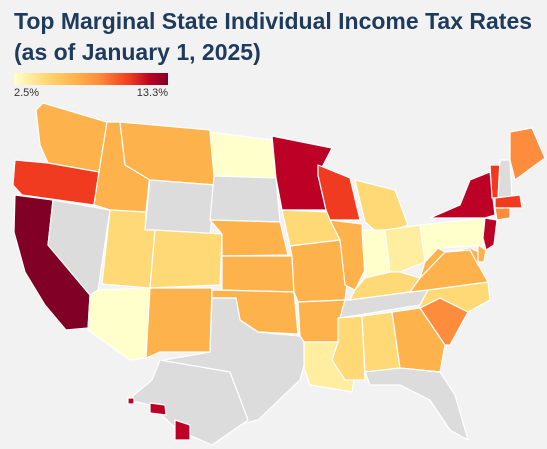 Image resolution: width=547 pixels, height=449 pixels. Describe the element at coordinates (527, 154) in the screenshot. I see `state-me` at that location.